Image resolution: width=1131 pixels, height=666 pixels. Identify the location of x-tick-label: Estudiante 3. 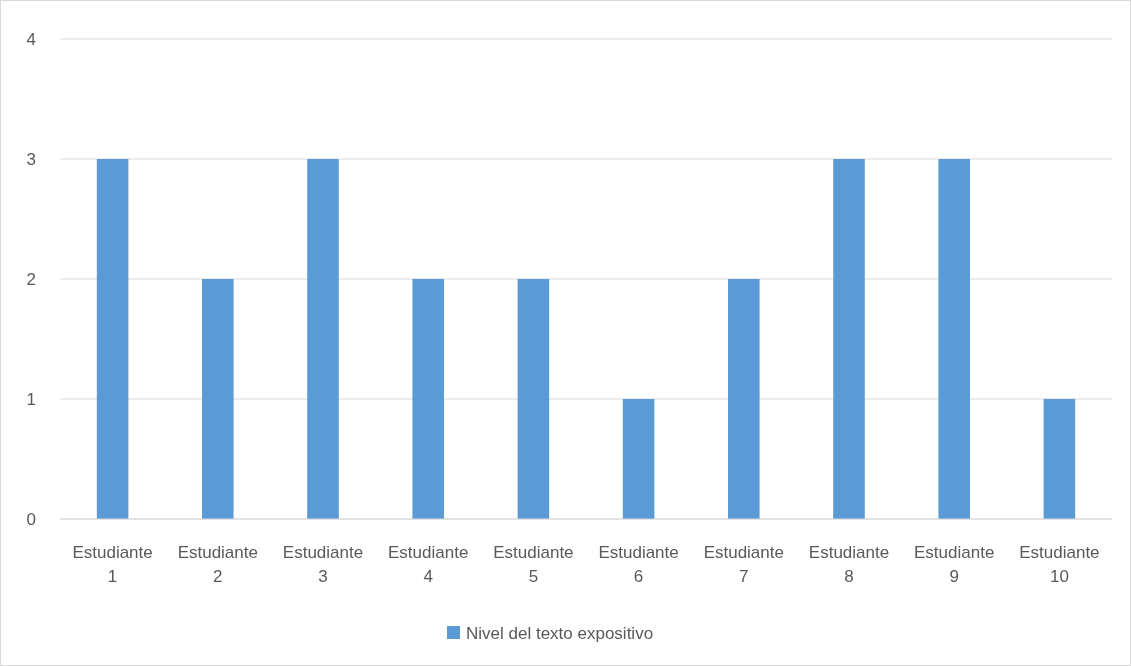
(323, 564).